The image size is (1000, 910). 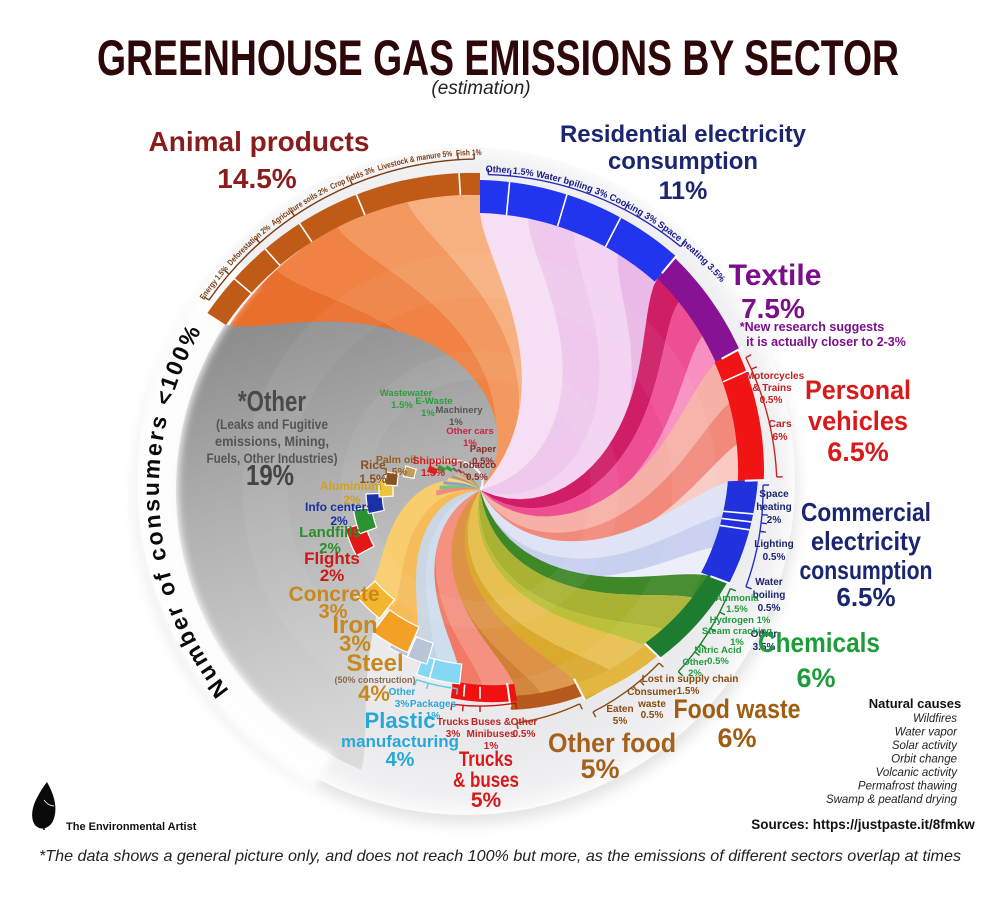 I want to click on svg-text:GREENHOUSE GAS EMISSIONS BY SE: GREENHOUSE GAS EMISSIONS BY SECTOR, so click(x=498, y=58).